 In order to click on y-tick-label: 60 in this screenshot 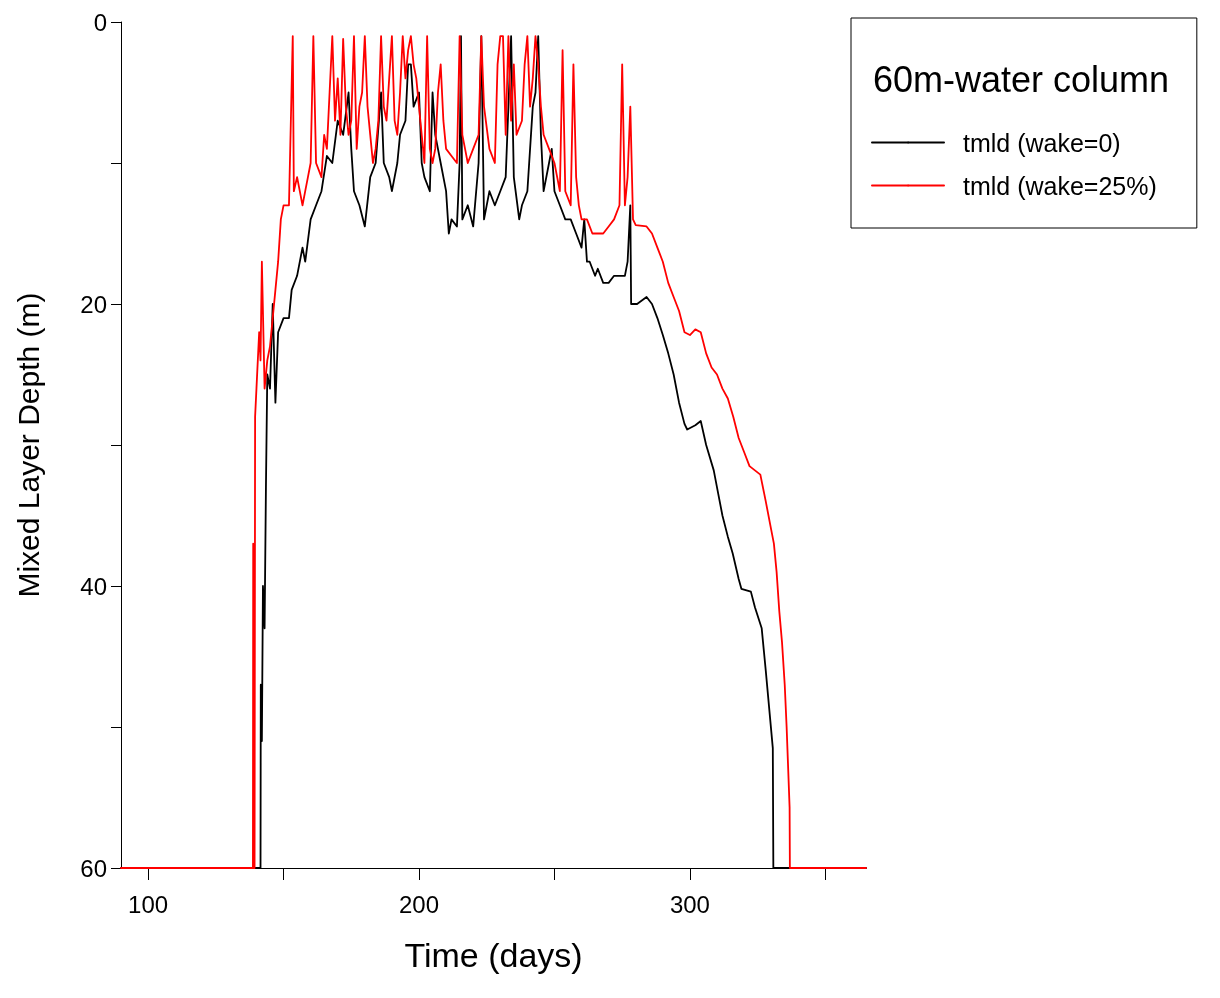, I will do `click(93, 868)`.